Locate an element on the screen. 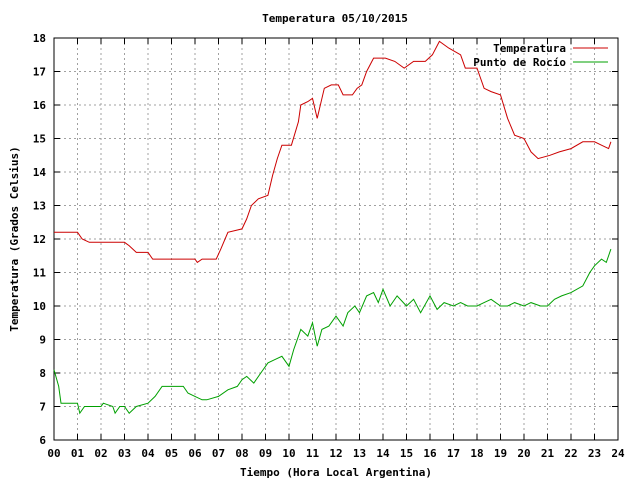  y-tick-label: 15 is located at coordinates (39, 139).